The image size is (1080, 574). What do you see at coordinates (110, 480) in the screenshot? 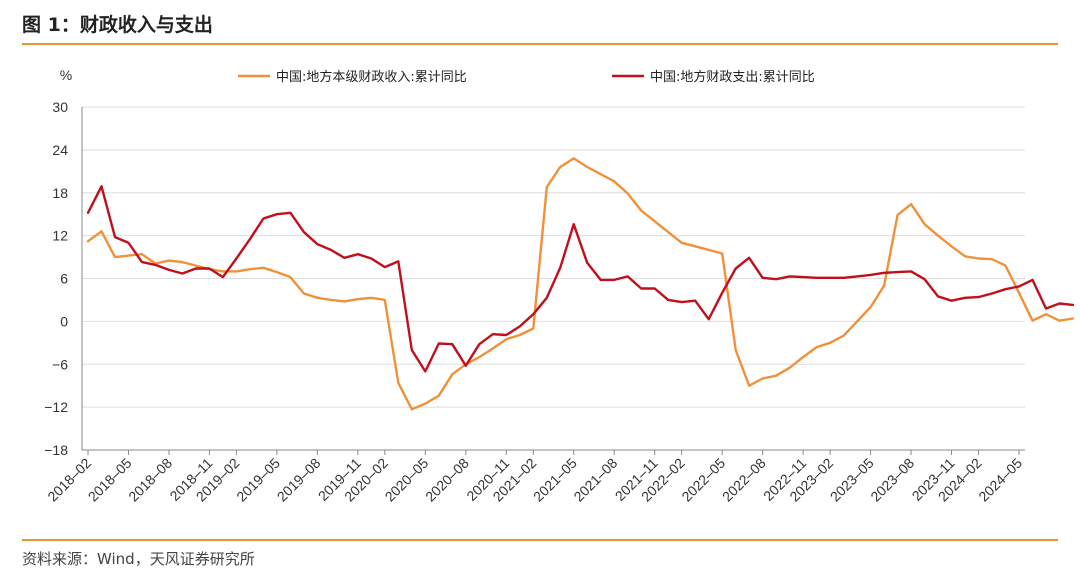
I see `x-tick-label: 2018–05` at bounding box center [110, 480].